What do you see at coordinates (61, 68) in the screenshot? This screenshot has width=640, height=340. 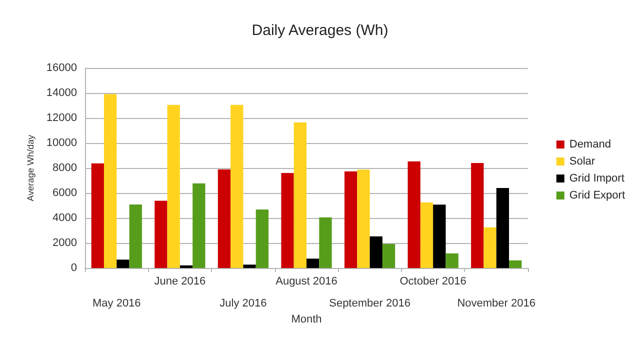 I see `y-tick-label: 16000` at bounding box center [61, 68].